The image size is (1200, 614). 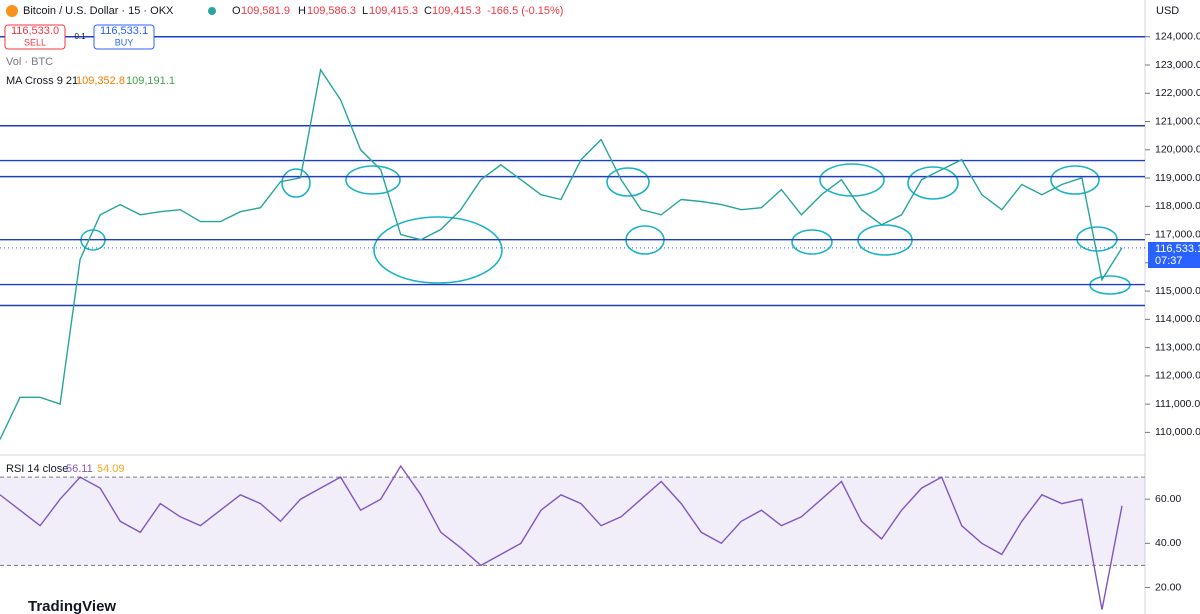 I want to click on sell-price: 116,533.0, so click(x=35, y=31).